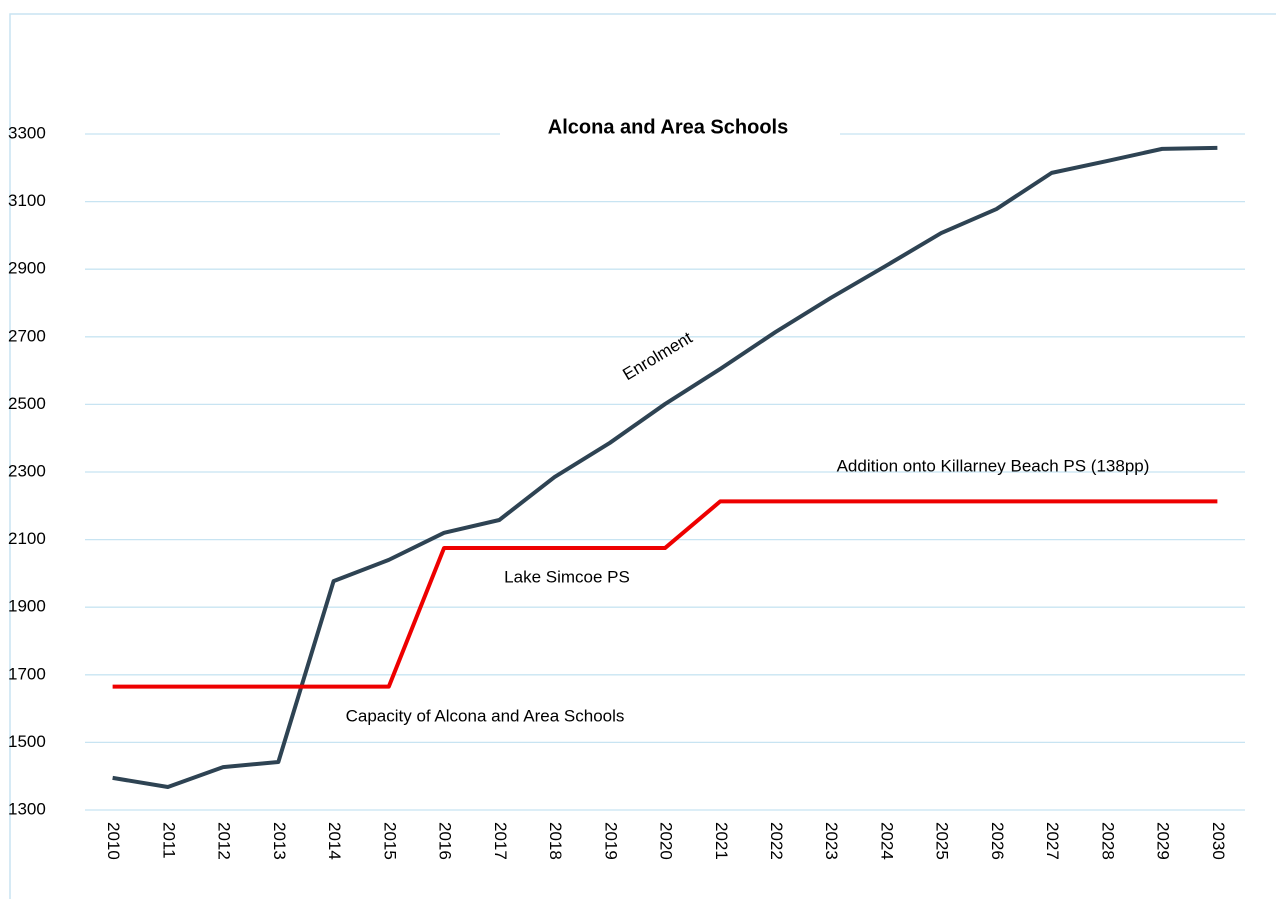 This screenshot has width=1276, height=899. Describe the element at coordinates (500, 841) in the screenshot. I see `x-tick-label: 2017` at that location.